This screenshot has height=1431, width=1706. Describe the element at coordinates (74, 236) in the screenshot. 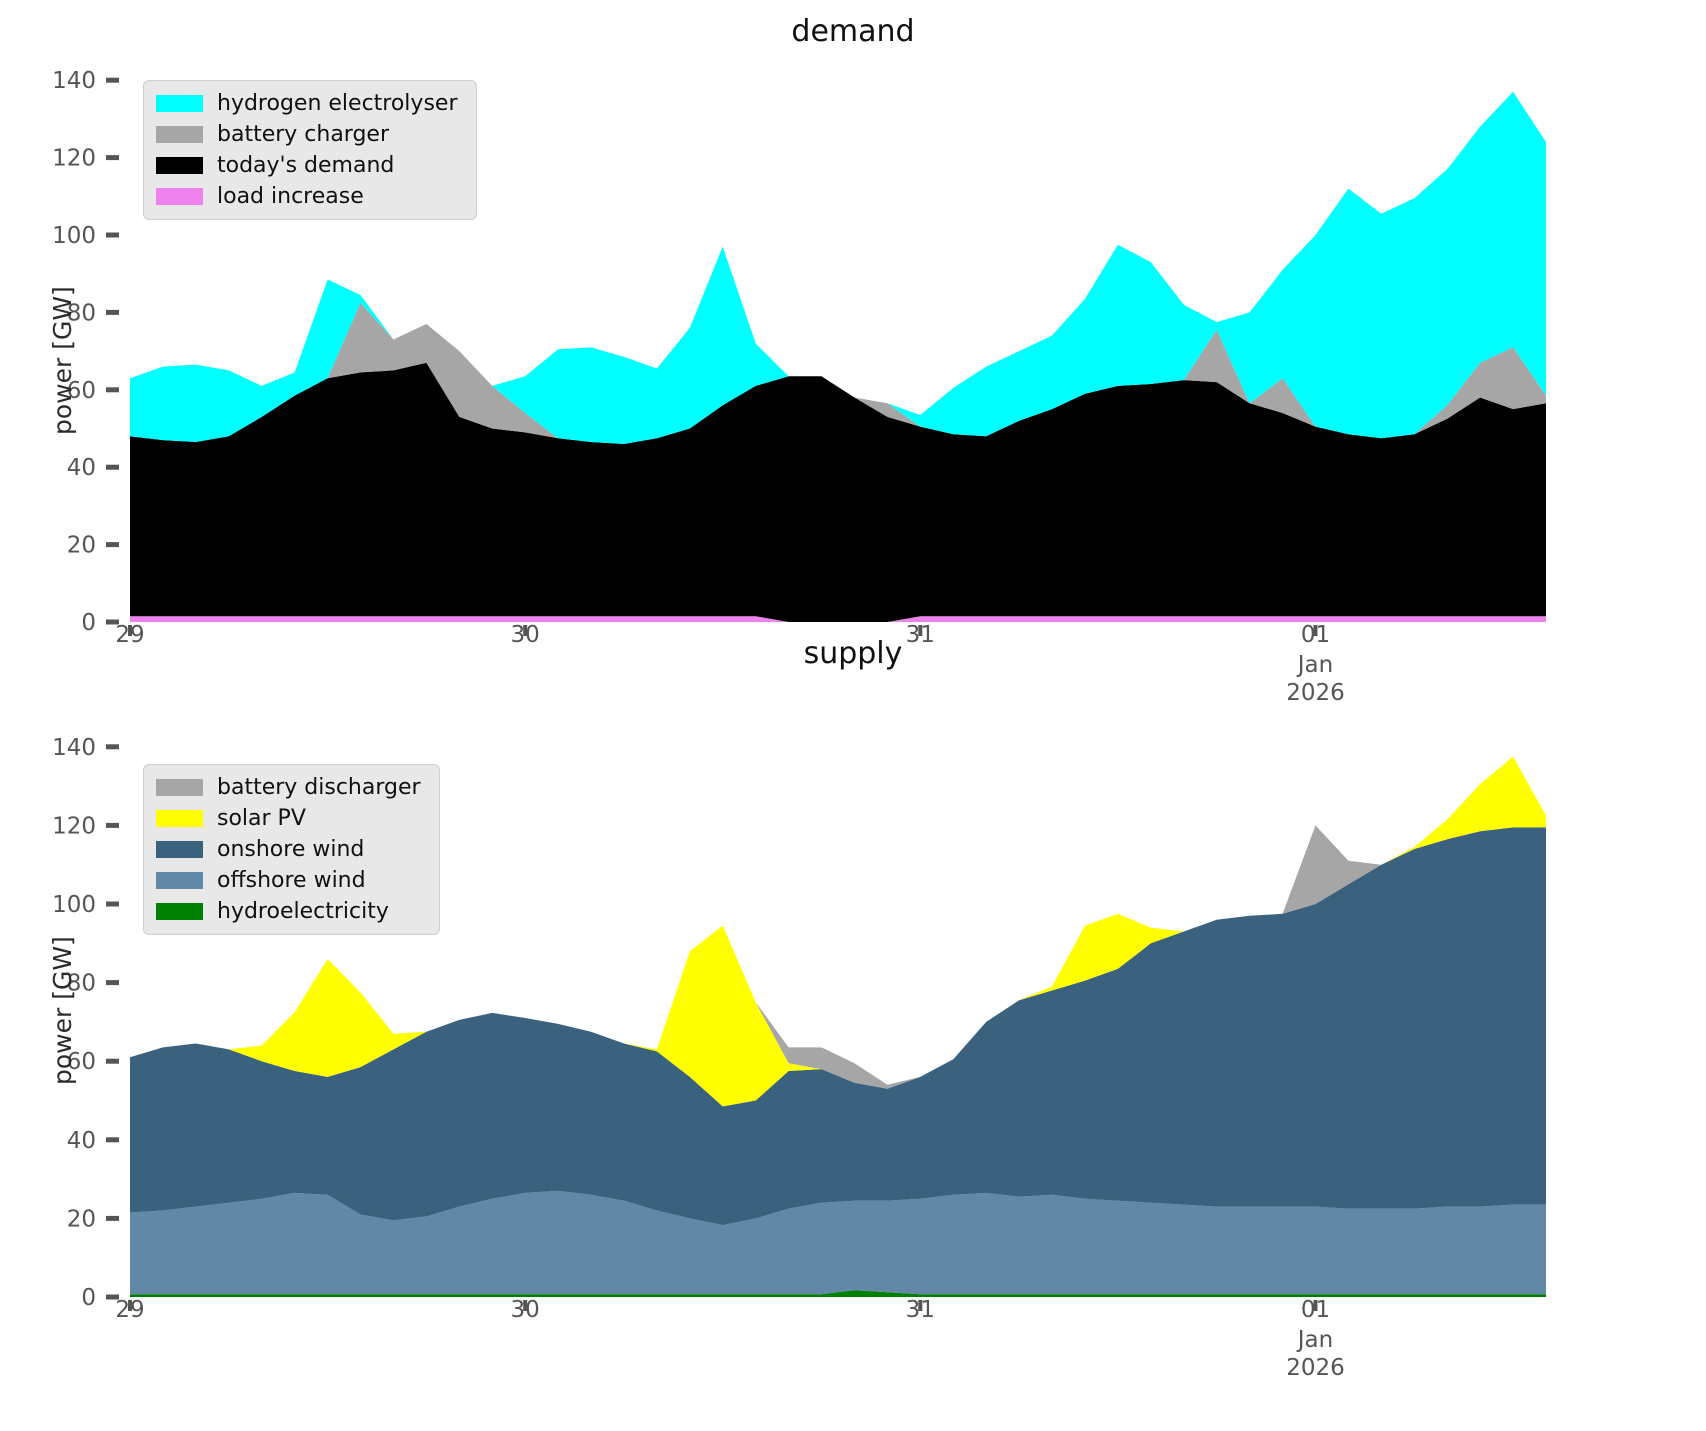

I see `demand-ytick-label: 100` at that location.